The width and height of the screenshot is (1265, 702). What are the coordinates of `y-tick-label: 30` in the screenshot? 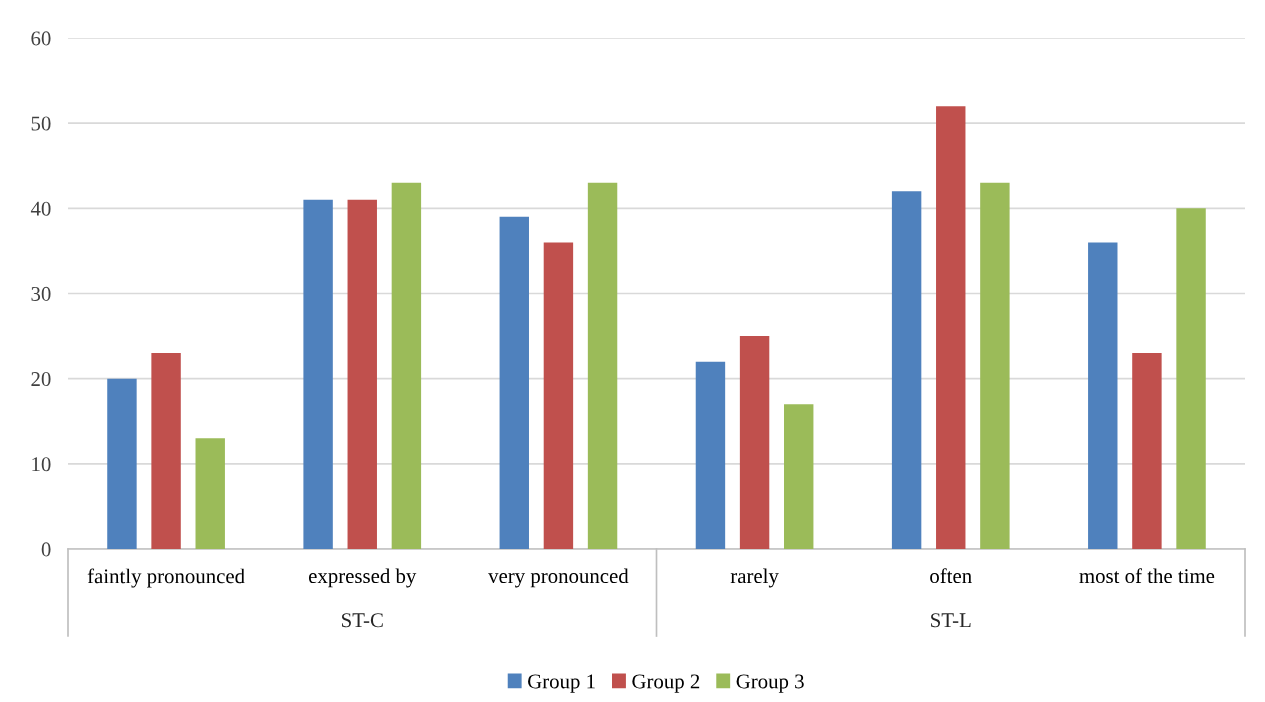 It's located at (41, 293).